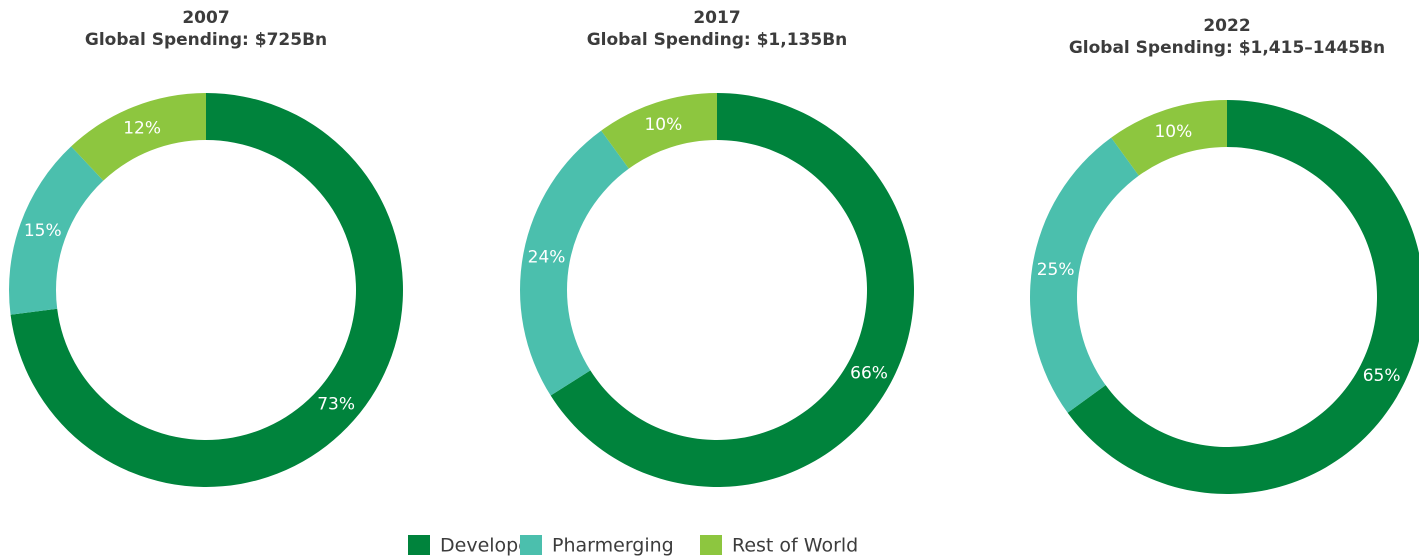  I want to click on chart-title: 2022, so click(1226, 26).